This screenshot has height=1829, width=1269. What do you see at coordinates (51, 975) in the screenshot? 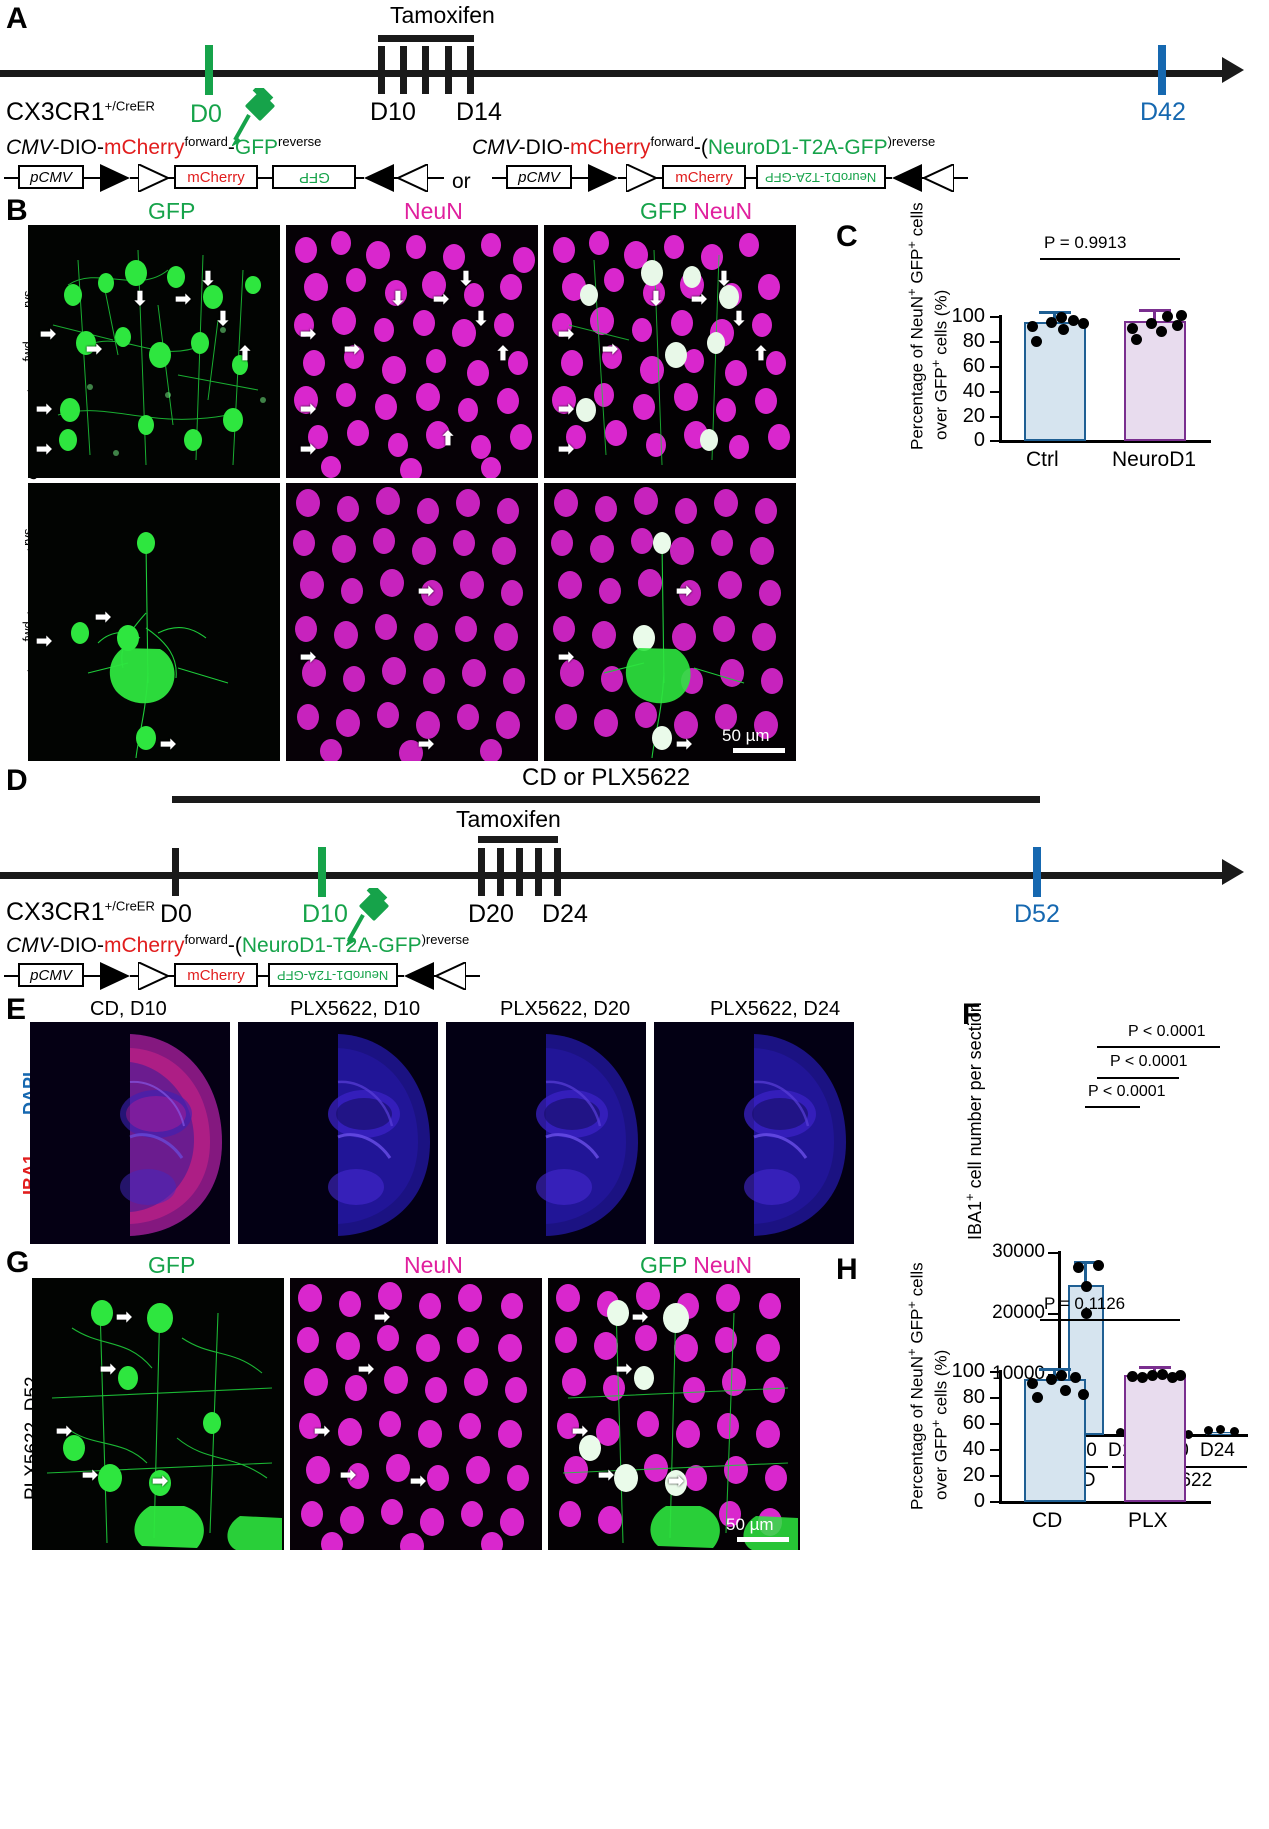
I see `construct-promoter-d: pCMV` at bounding box center [51, 975].